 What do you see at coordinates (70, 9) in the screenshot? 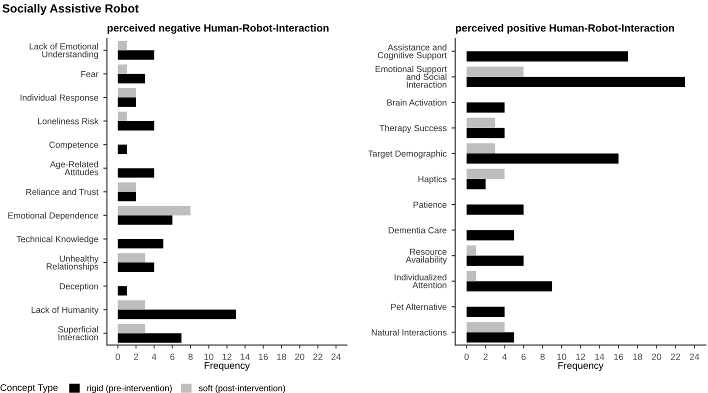
I see `text: Socially Assistive Robot` at bounding box center [70, 9].